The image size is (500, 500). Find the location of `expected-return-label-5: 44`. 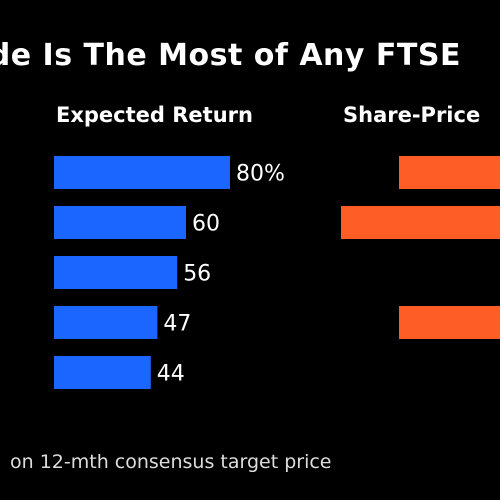

expected-return-label-5: 44 is located at coordinates (171, 374).